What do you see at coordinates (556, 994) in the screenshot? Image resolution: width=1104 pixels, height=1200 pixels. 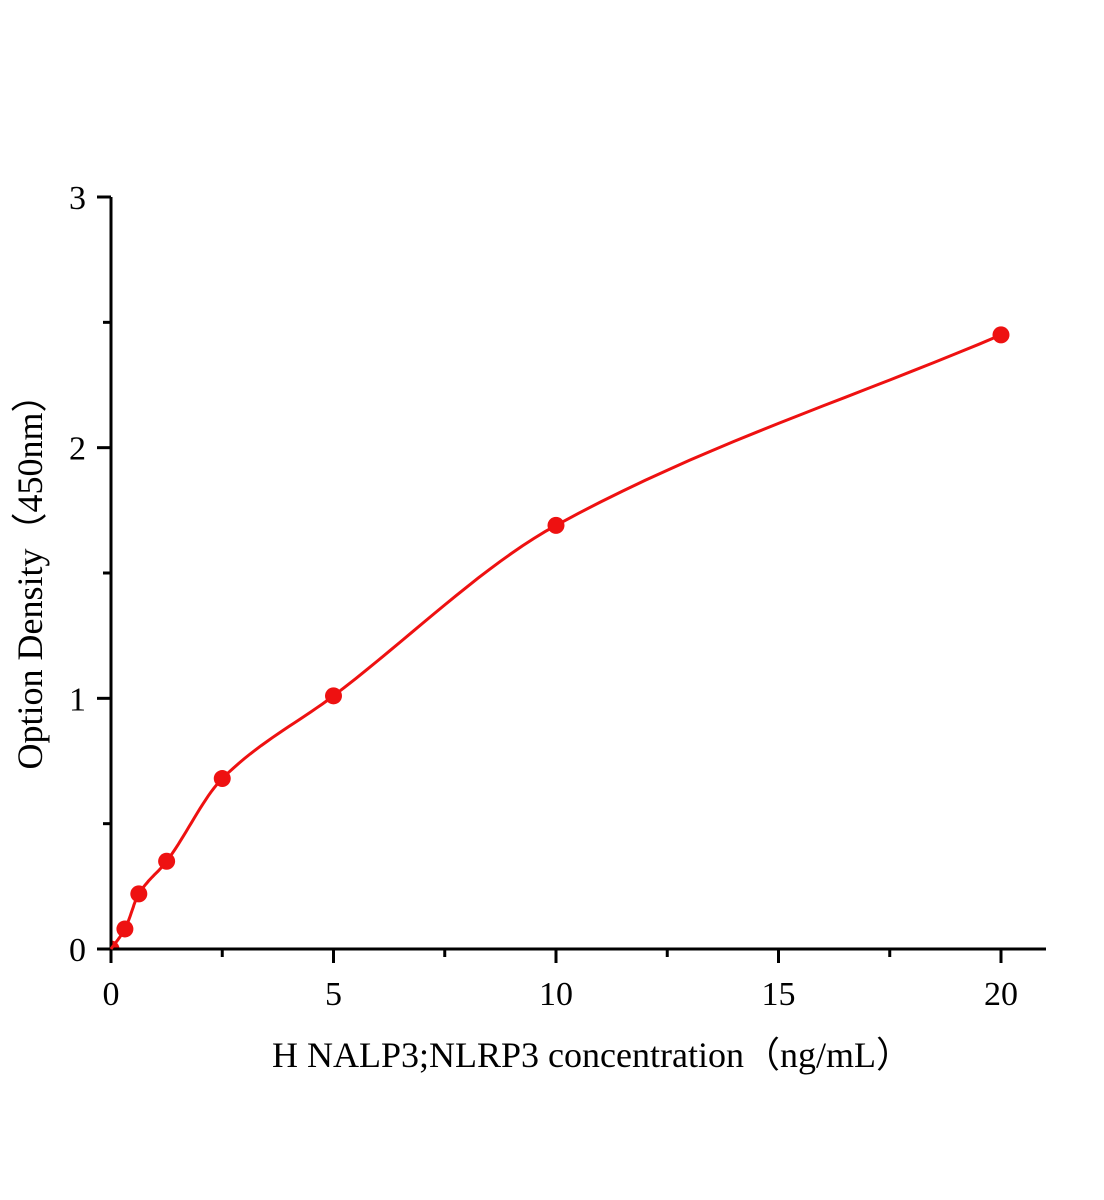 I see `x-tick-label: 10` at bounding box center [556, 994].